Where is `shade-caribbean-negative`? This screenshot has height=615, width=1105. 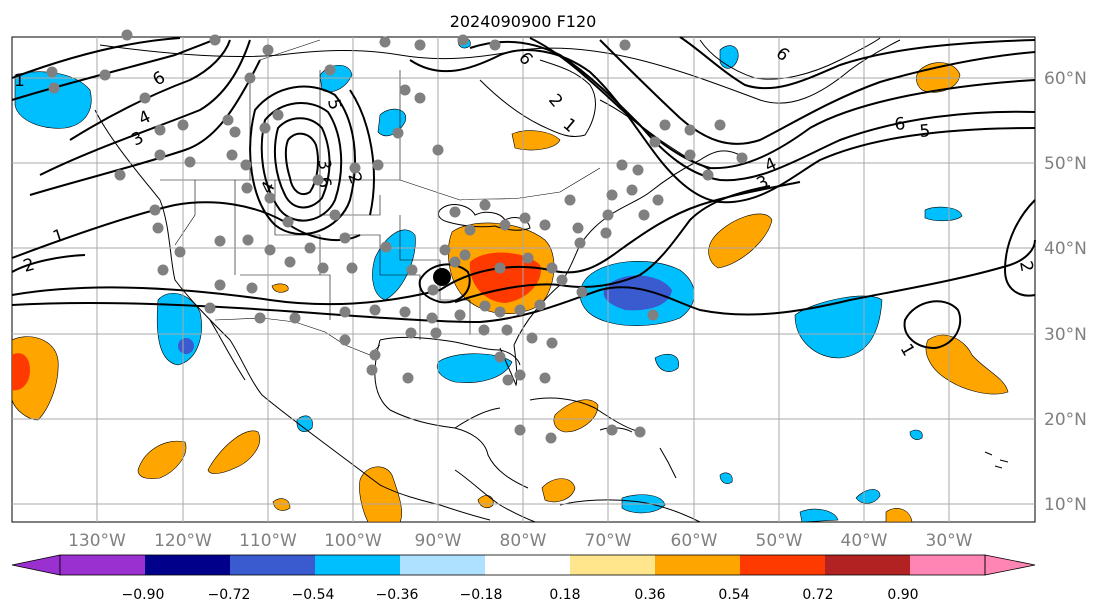 shade-caribbean-negative is located at coordinates (666, 362).